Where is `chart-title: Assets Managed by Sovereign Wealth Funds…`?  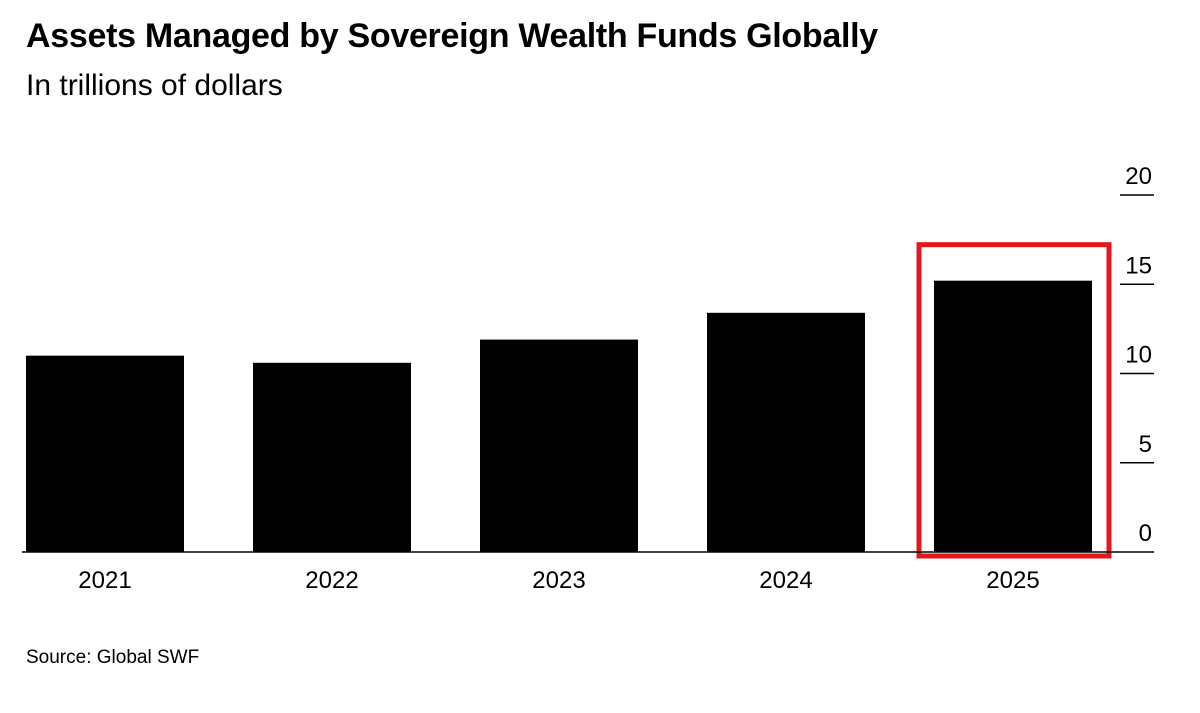
chart-title: Assets Managed by Sovereign Wealth Funds… is located at coordinates (452, 36).